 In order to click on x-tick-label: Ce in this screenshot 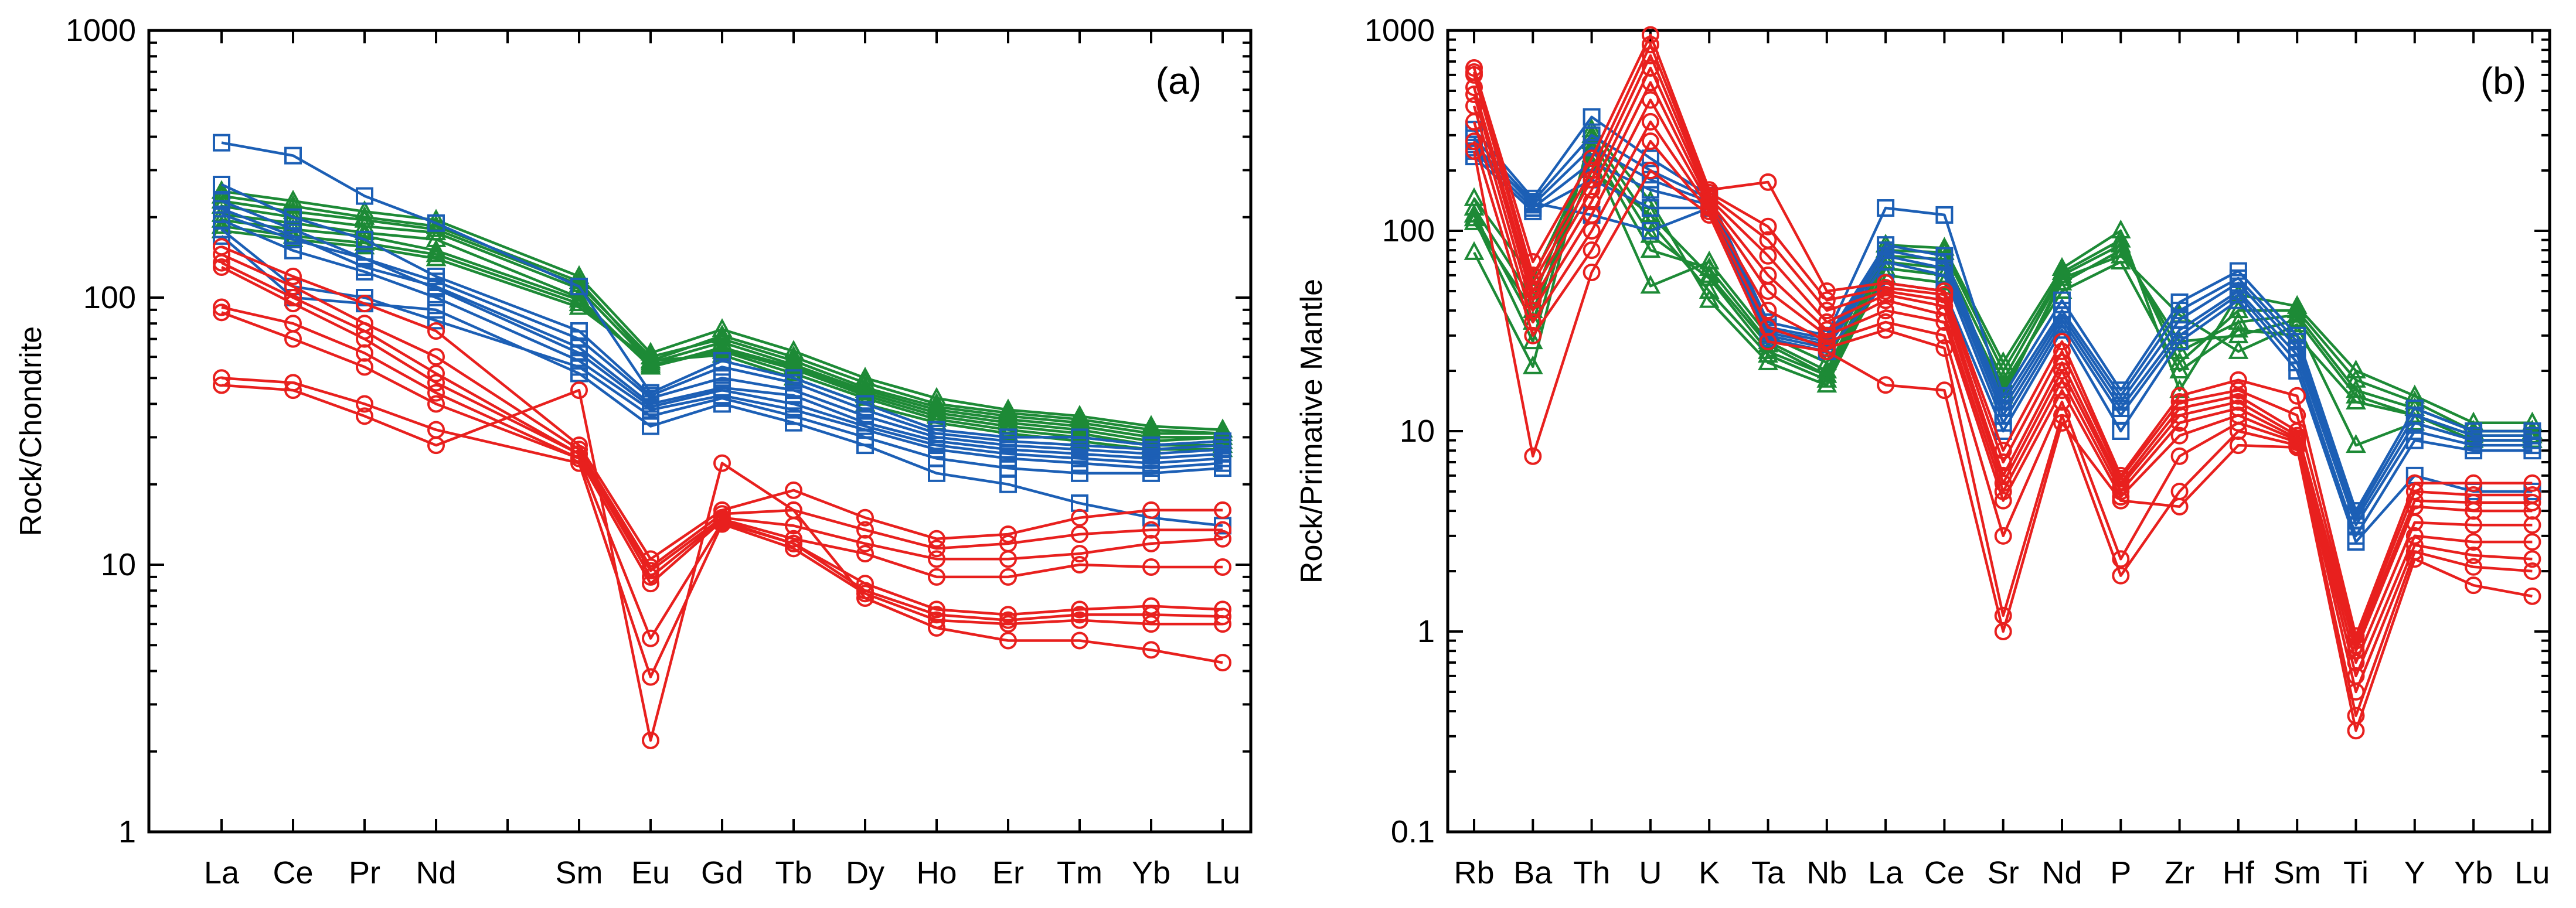, I will do `click(293, 872)`.